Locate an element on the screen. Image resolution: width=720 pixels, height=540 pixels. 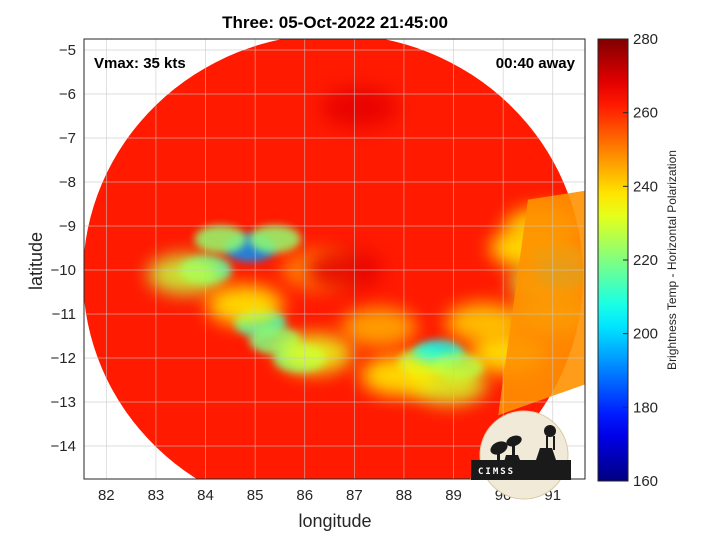
cimss-logo: CIMSS is located at coordinates (521, 455).